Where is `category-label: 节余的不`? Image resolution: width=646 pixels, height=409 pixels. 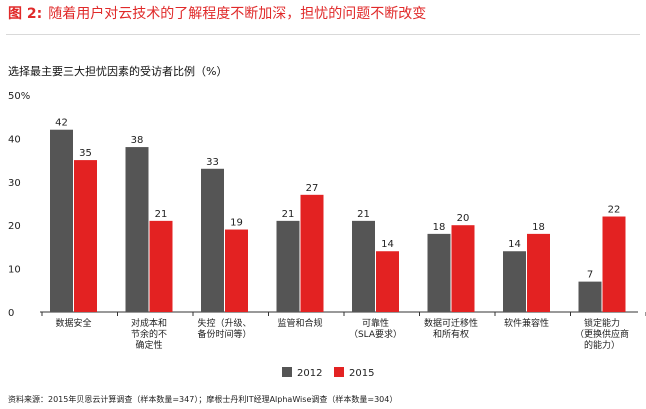 category-label: 节余的不 is located at coordinates (149, 334).